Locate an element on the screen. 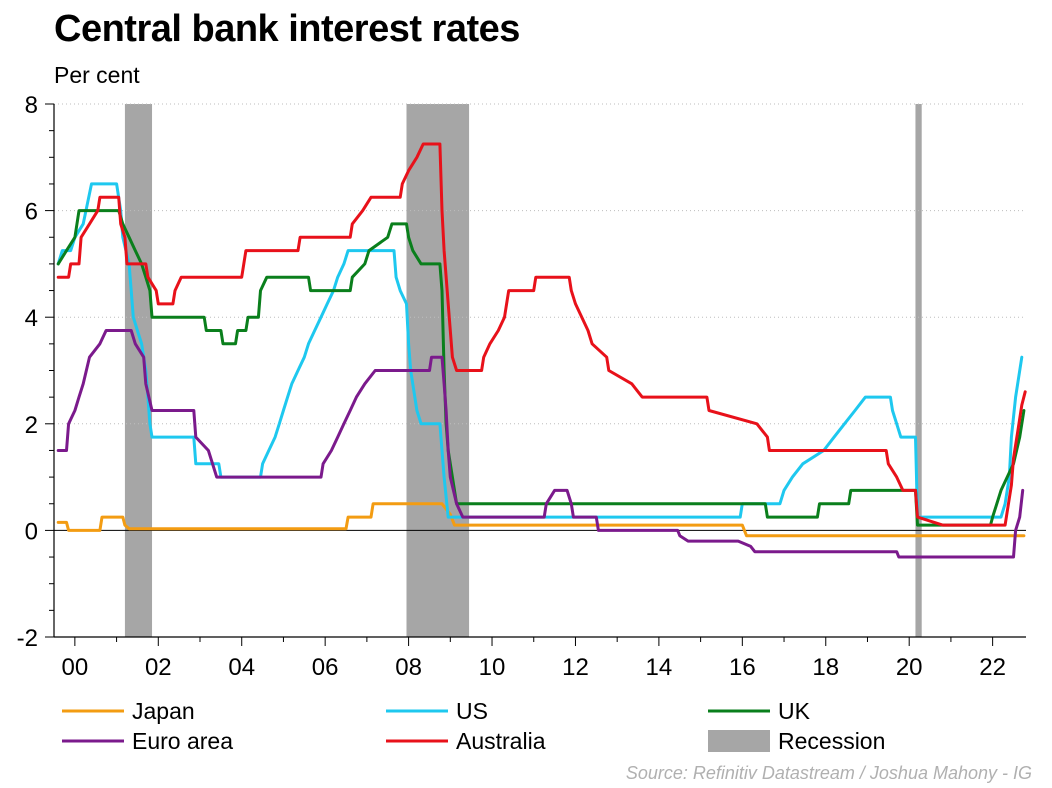 Image resolution: width=1052 pixels, height=788 pixels. y-tick-label-2: 2 is located at coordinates (31, 425).